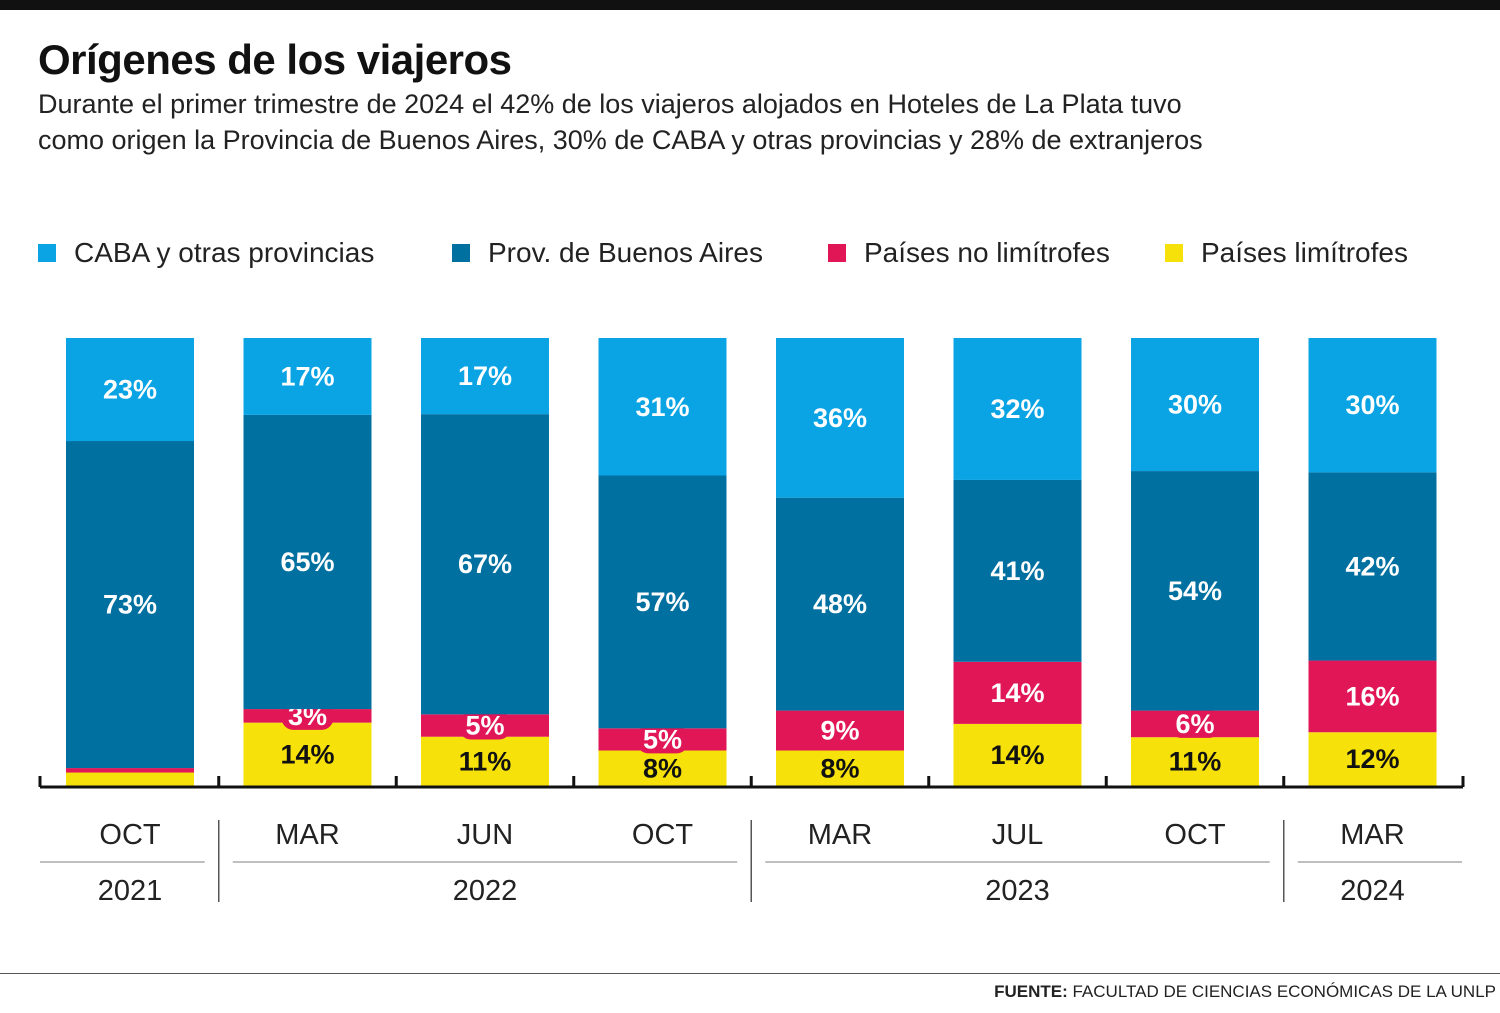 The image size is (1500, 1013). I want to click on data-label-paises-no-limitrofes: 16%, so click(1372, 696).